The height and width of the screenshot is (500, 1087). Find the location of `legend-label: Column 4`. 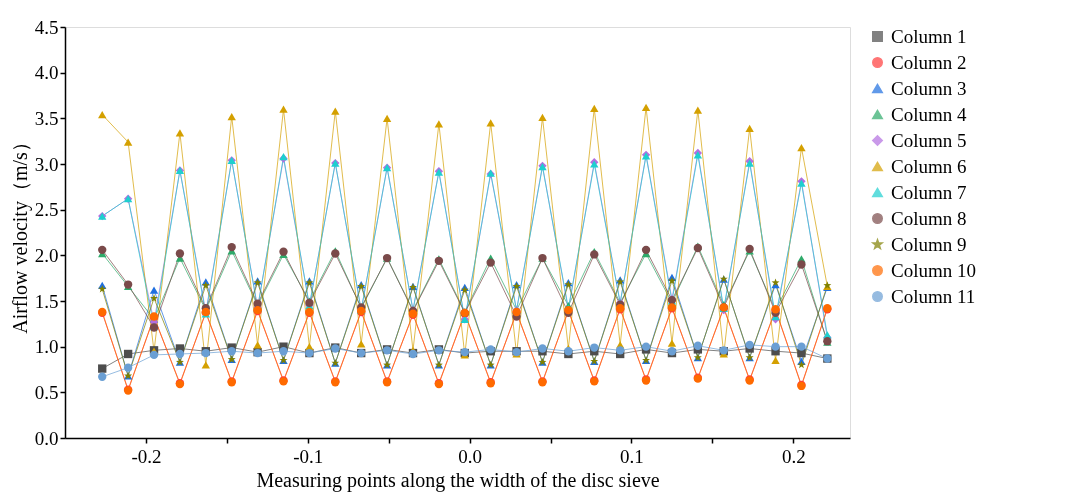

legend-label: Column 4 is located at coordinates (929, 114).